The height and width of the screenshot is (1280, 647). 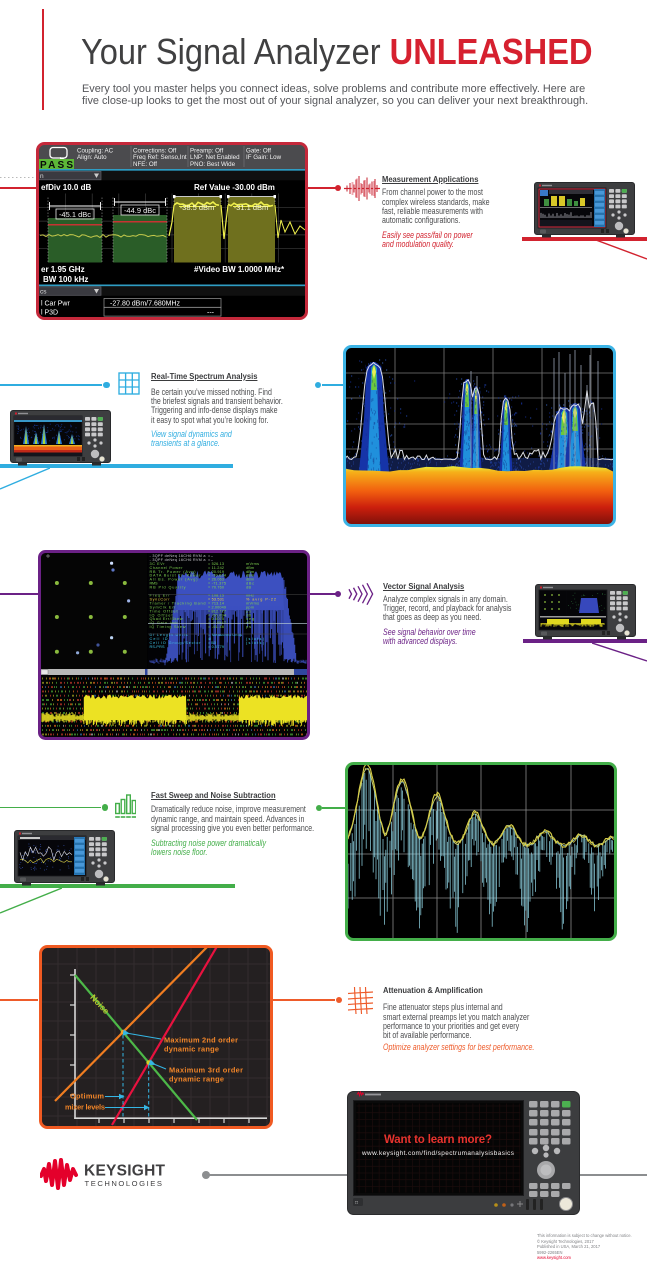 What do you see at coordinates (85, 1107) in the screenshot?
I see `svg-text: mixer levels` at bounding box center [85, 1107].